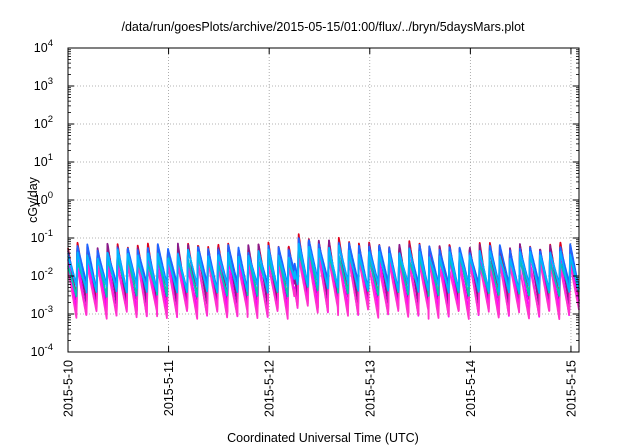  Describe the element at coordinates (571, 388) in the screenshot. I see `x-tick-label: 2015-5-15` at that location.